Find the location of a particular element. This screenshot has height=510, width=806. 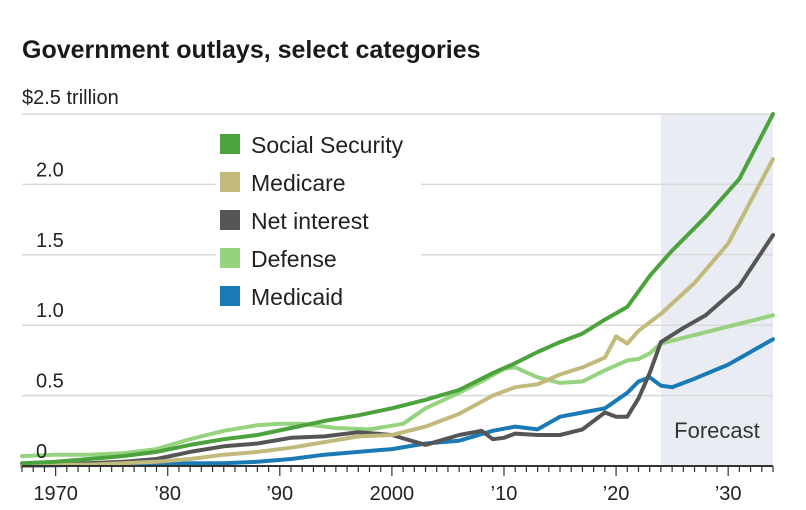

x-tick-label: ’30 is located at coordinates (728, 494).